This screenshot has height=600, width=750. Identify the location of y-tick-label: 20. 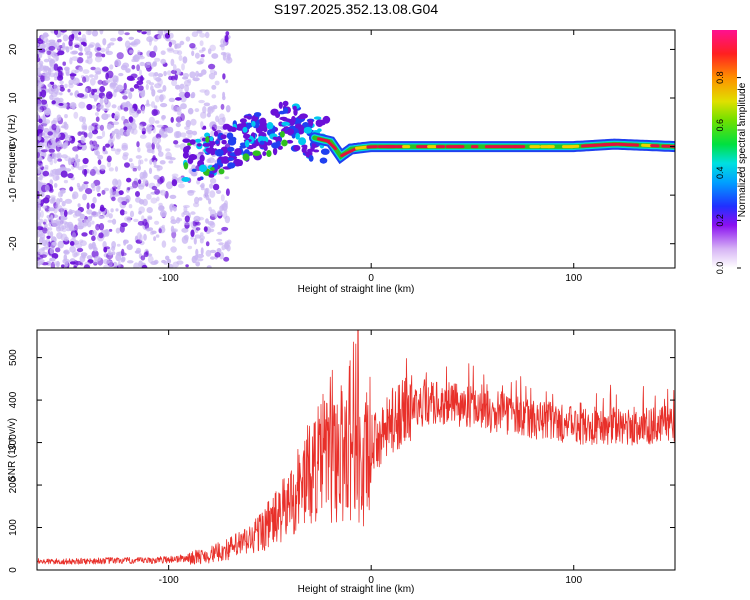
(13, 49).